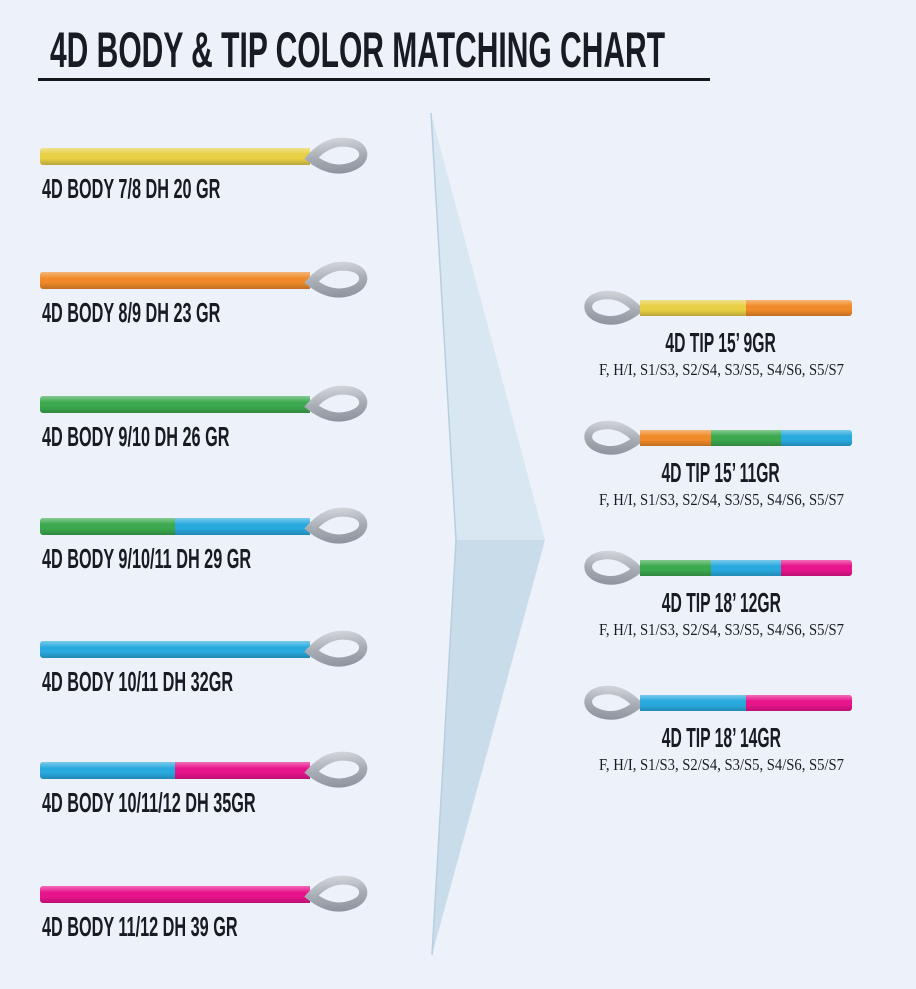  Describe the element at coordinates (250, 909) in the screenshot. I see `body-line-row: 4D BODY 11/12 DH 39 GR` at that location.